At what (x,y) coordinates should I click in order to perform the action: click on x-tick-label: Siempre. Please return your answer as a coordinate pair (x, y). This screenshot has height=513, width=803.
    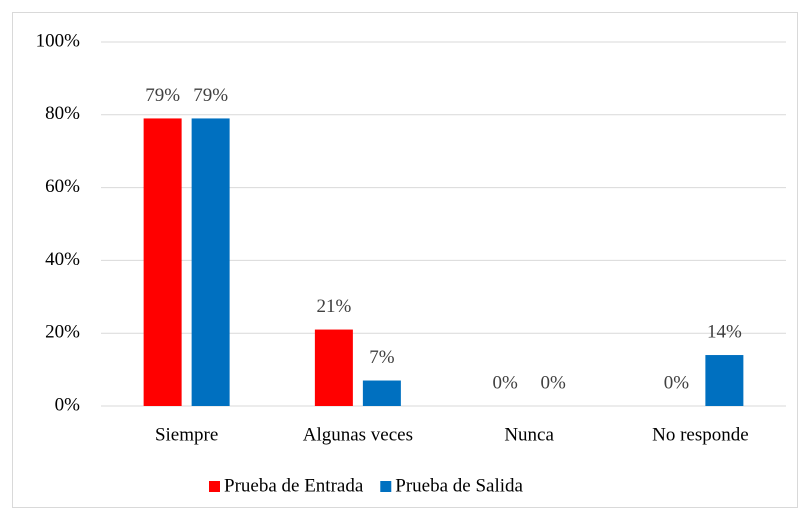
    Looking at the image, I should click on (186, 434).